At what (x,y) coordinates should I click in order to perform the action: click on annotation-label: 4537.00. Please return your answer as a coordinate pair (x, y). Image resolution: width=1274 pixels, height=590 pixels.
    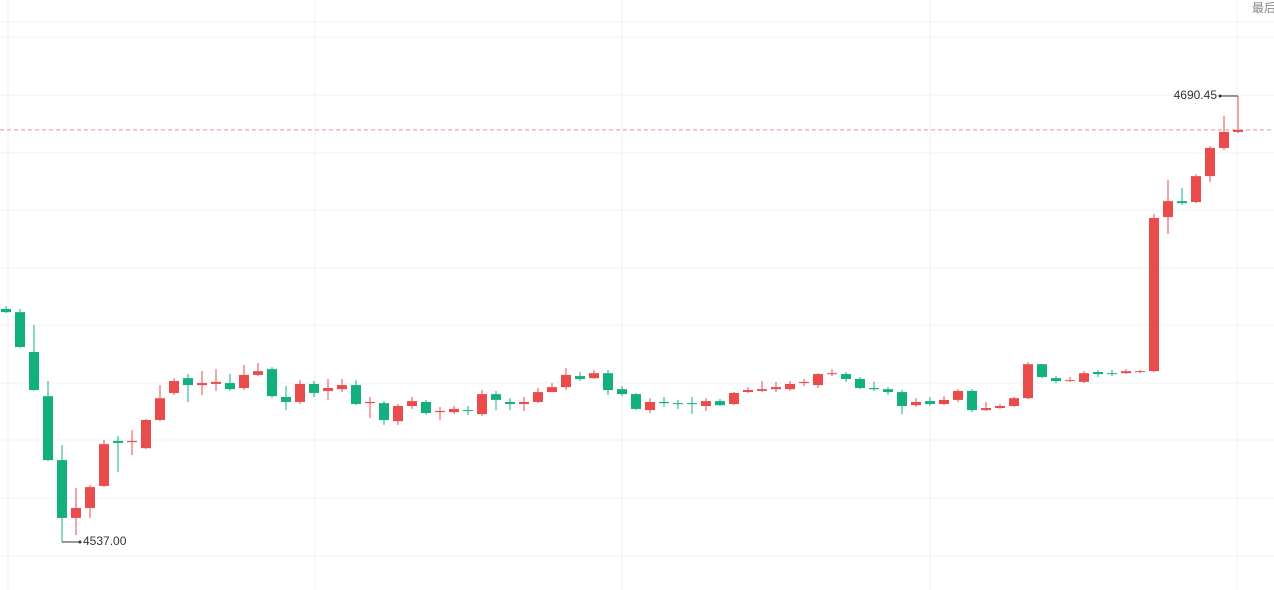
    Looking at the image, I should click on (105, 541).